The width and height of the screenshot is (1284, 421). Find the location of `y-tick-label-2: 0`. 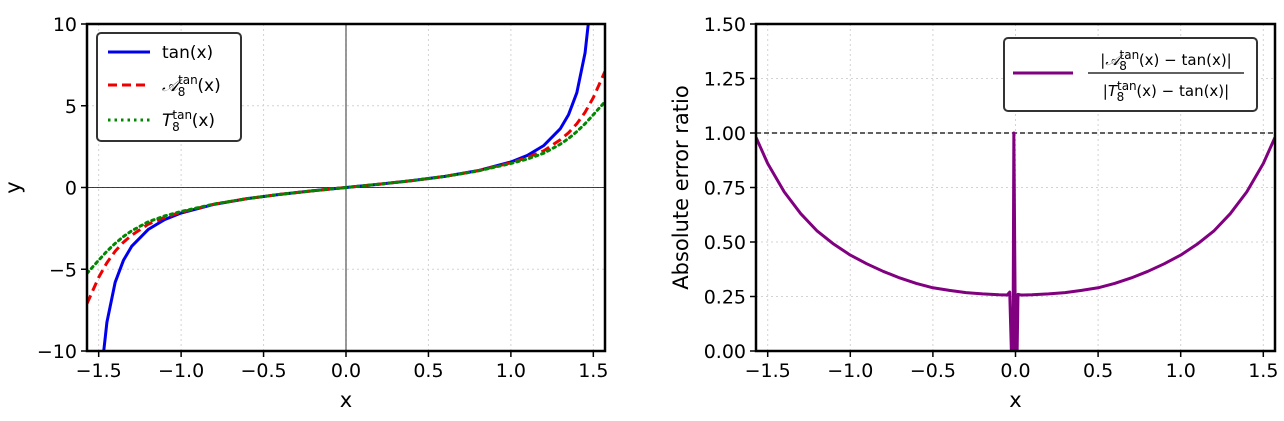

y-tick-label-2: 0 is located at coordinates (71, 189).